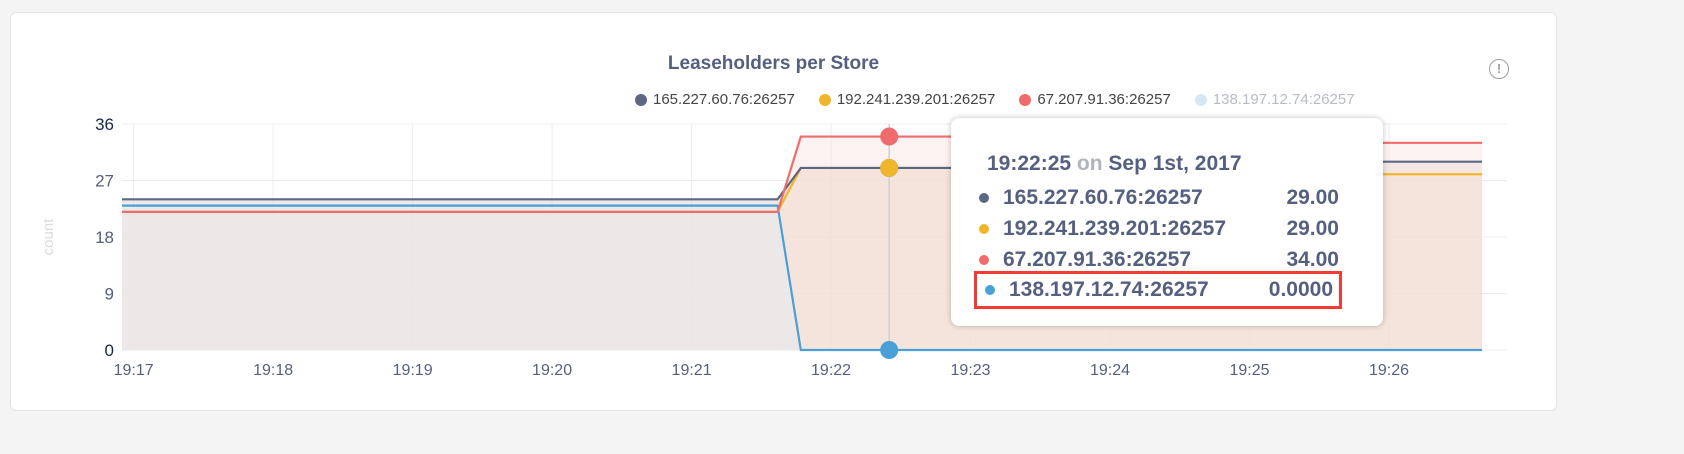 This screenshot has width=1684, height=454. What do you see at coordinates (692, 370) in the screenshot?
I see `x-tick-label: 19:21` at bounding box center [692, 370].